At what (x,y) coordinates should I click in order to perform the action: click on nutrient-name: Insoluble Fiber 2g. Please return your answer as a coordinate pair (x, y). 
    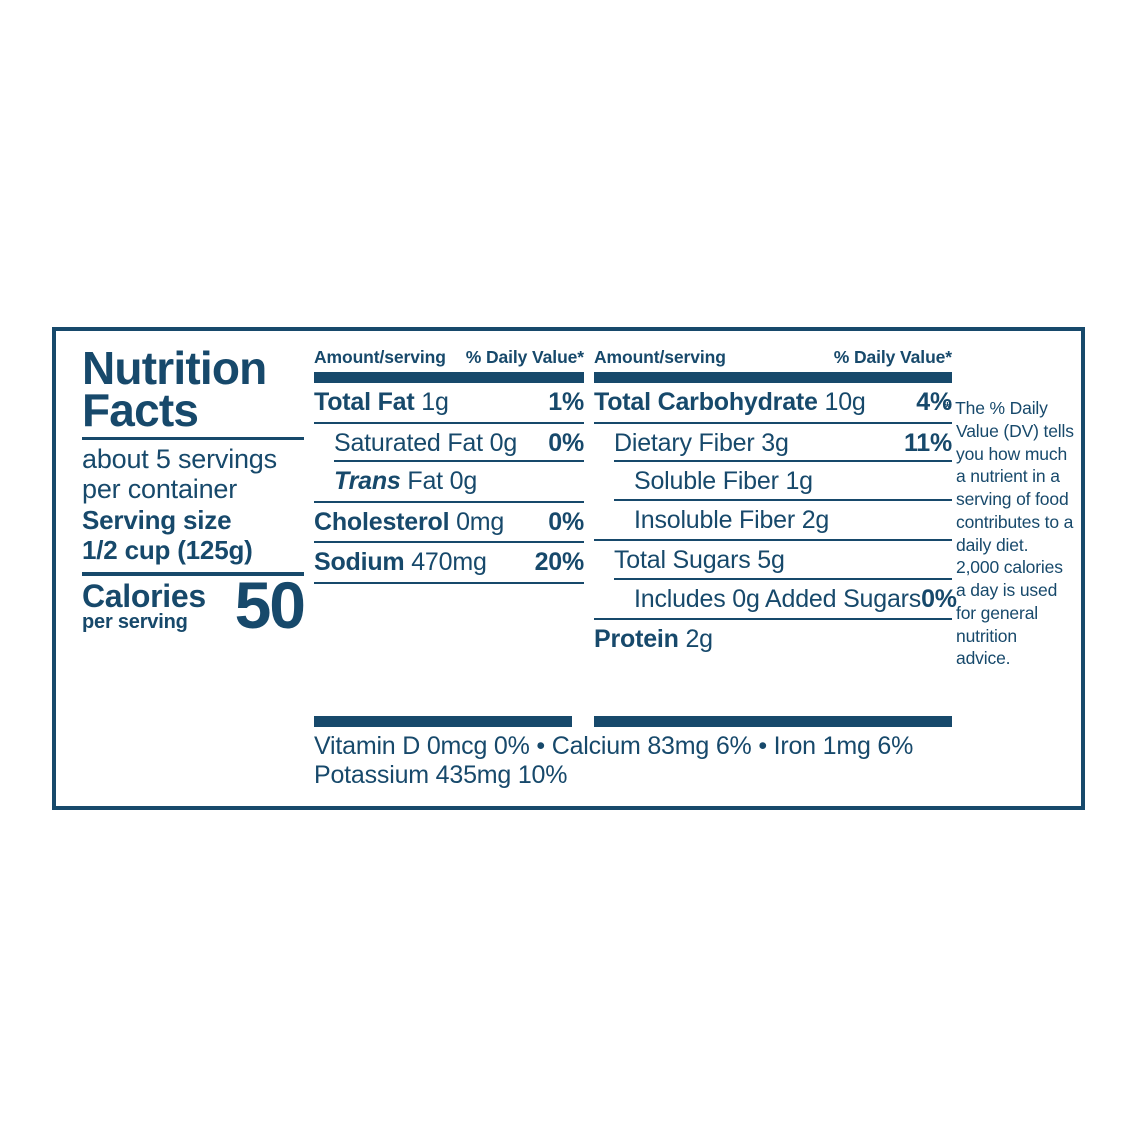
    Looking at the image, I should click on (732, 519).